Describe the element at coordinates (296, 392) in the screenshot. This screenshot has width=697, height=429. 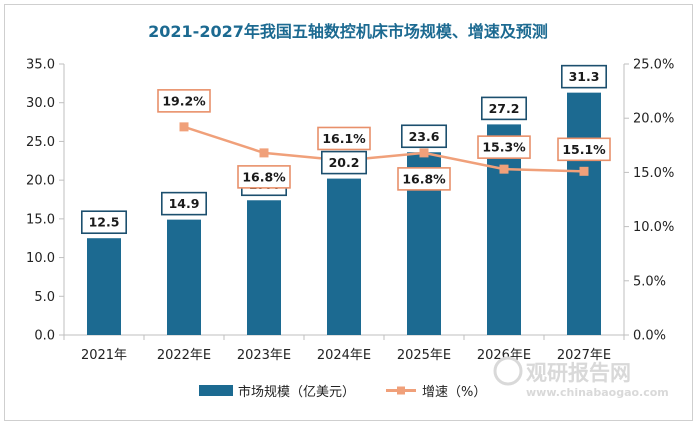
I see `legend-label-market-size: 市场规模（亿美元）` at that location.